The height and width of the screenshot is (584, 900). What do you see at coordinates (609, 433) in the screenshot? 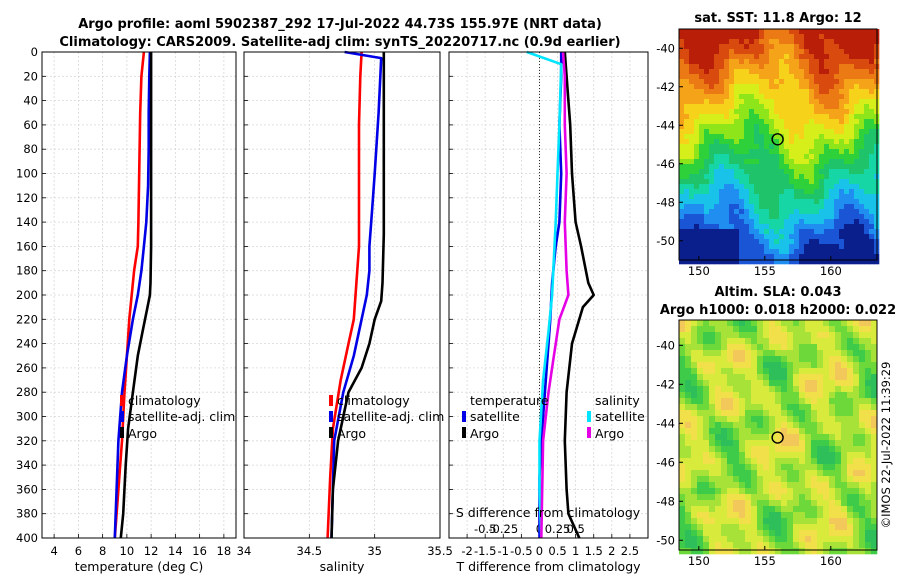
I see `legend-label-s-argo: Argo` at bounding box center [609, 433].